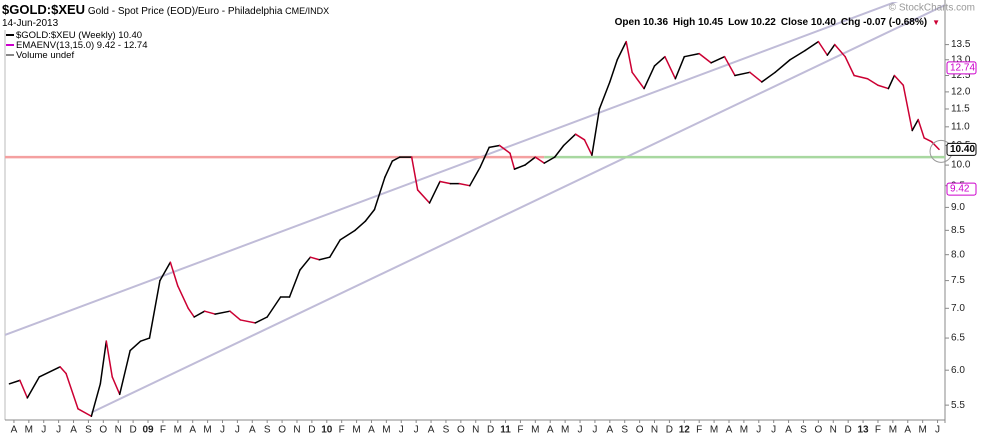 The width and height of the screenshot is (982, 437). I want to click on x-tick-label: S, so click(267, 430).